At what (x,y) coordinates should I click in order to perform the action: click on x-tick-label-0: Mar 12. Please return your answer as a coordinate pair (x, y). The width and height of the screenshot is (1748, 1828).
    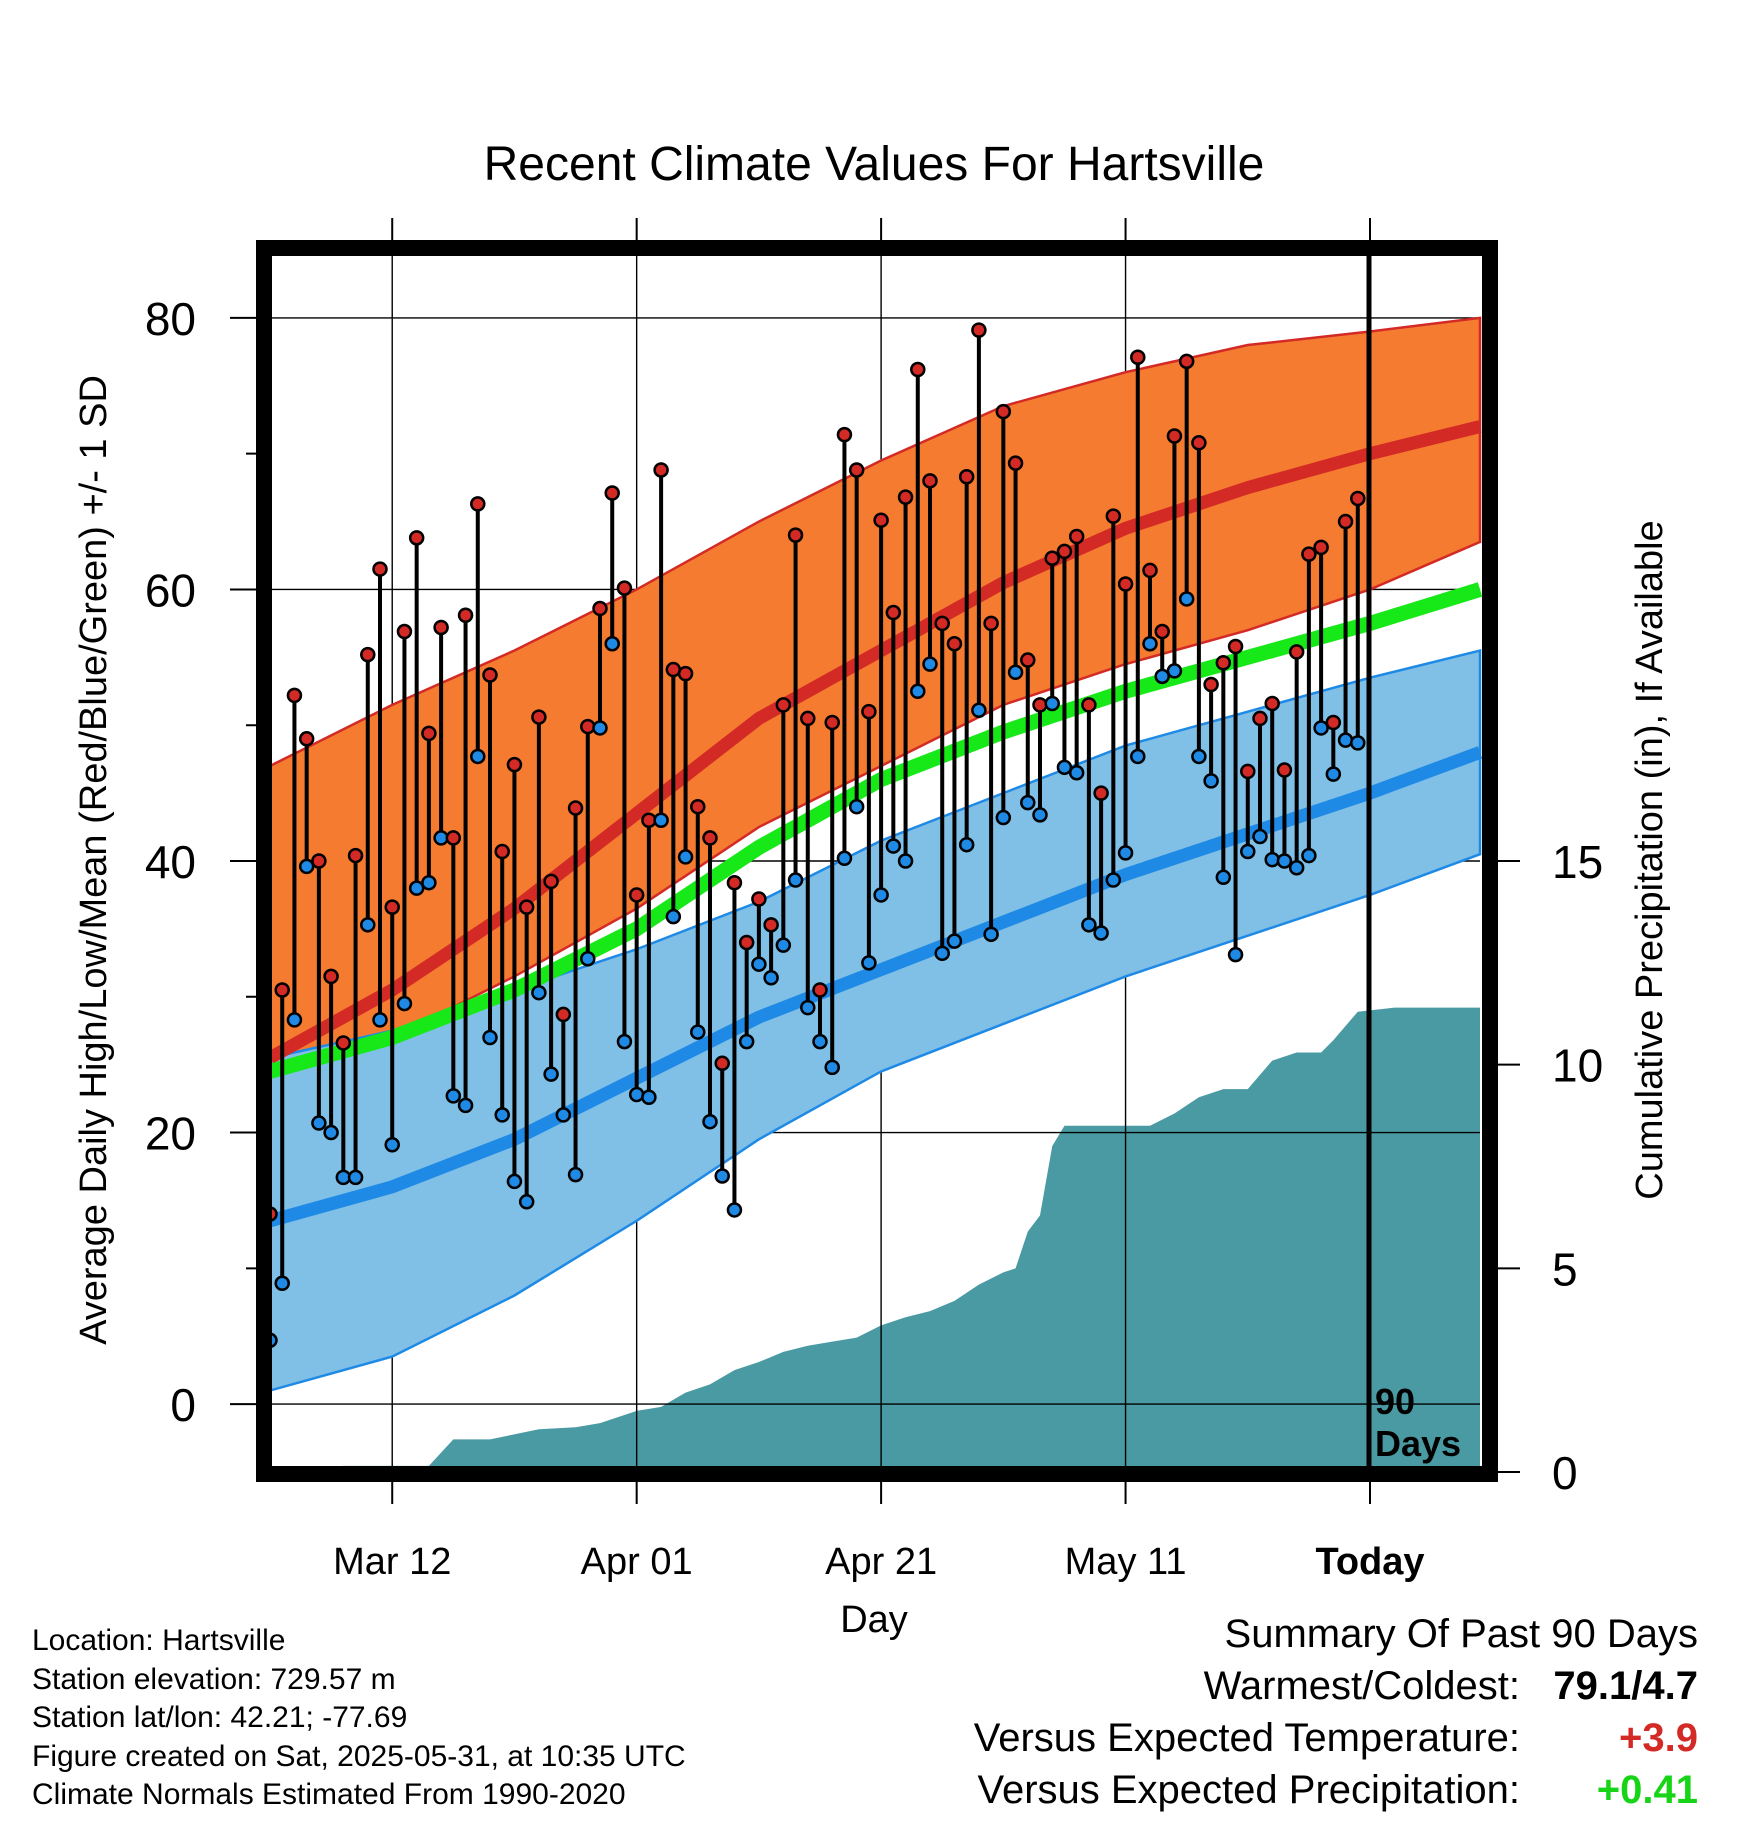
    Looking at the image, I should click on (392, 1562).